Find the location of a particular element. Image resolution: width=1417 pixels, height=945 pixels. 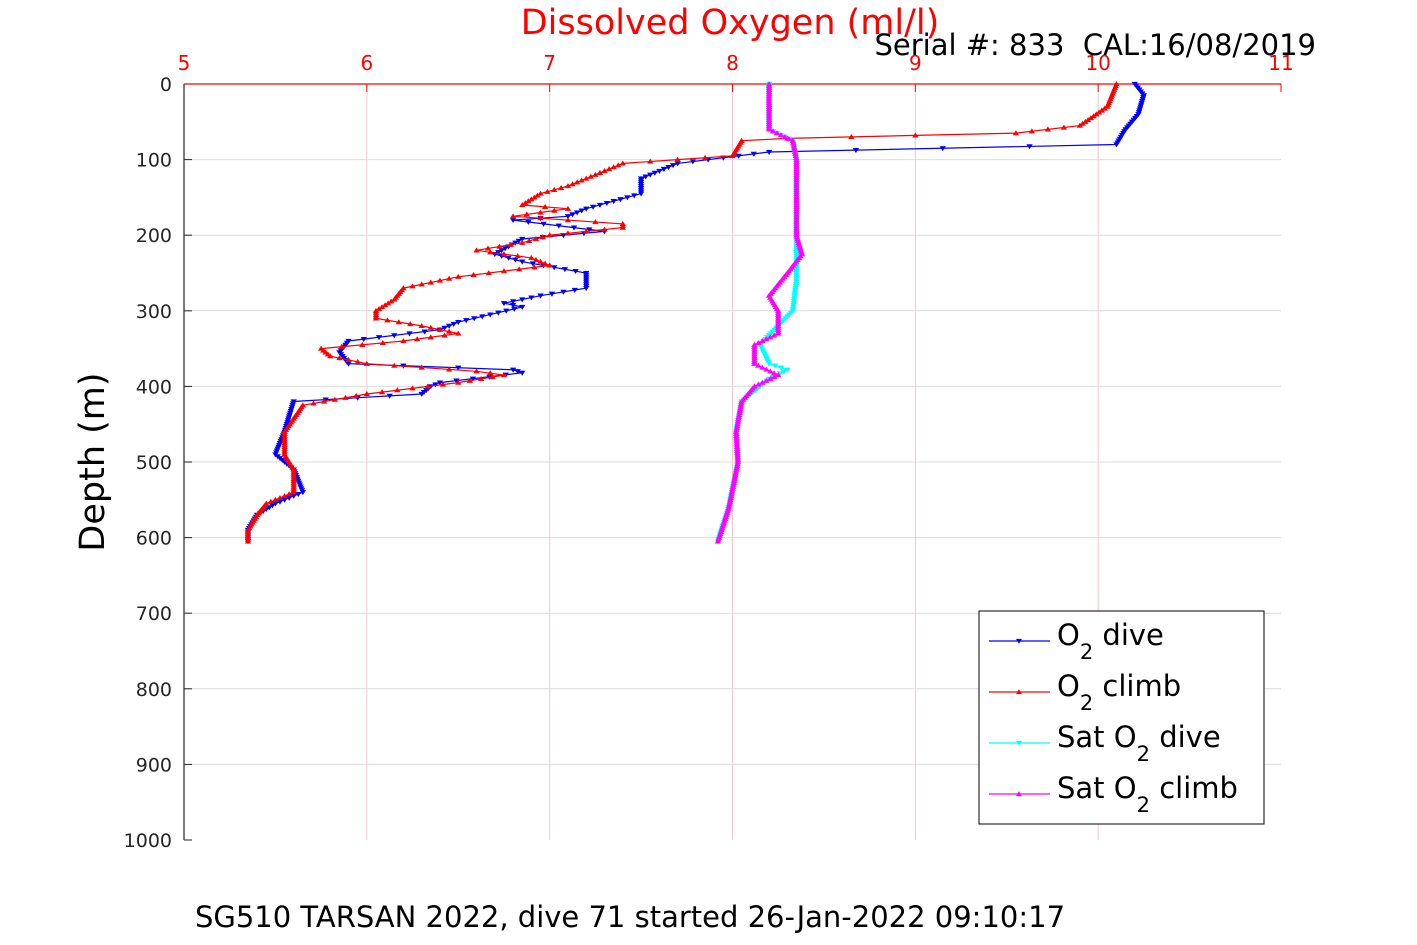

x-tick-label: 8 is located at coordinates (732, 63).